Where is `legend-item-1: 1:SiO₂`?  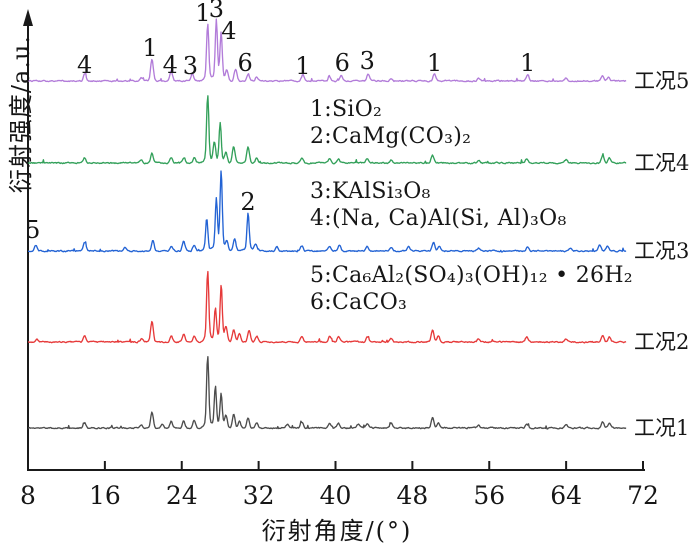
legend-item-1: 1:SiO₂ is located at coordinates (346, 109).